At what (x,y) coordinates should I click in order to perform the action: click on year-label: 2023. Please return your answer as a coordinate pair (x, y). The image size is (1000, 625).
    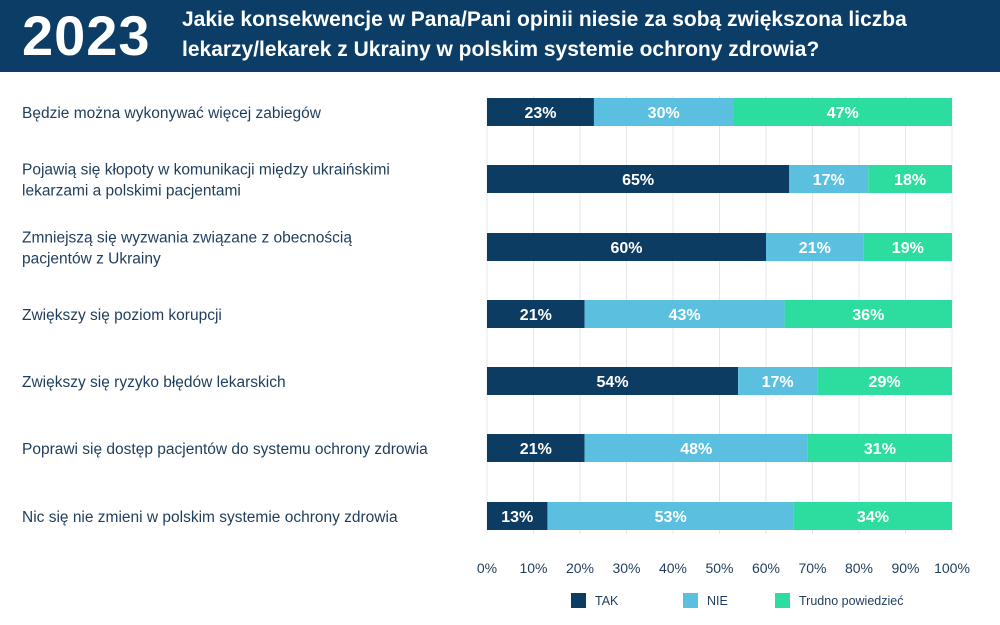
    Looking at the image, I should click on (86, 35).